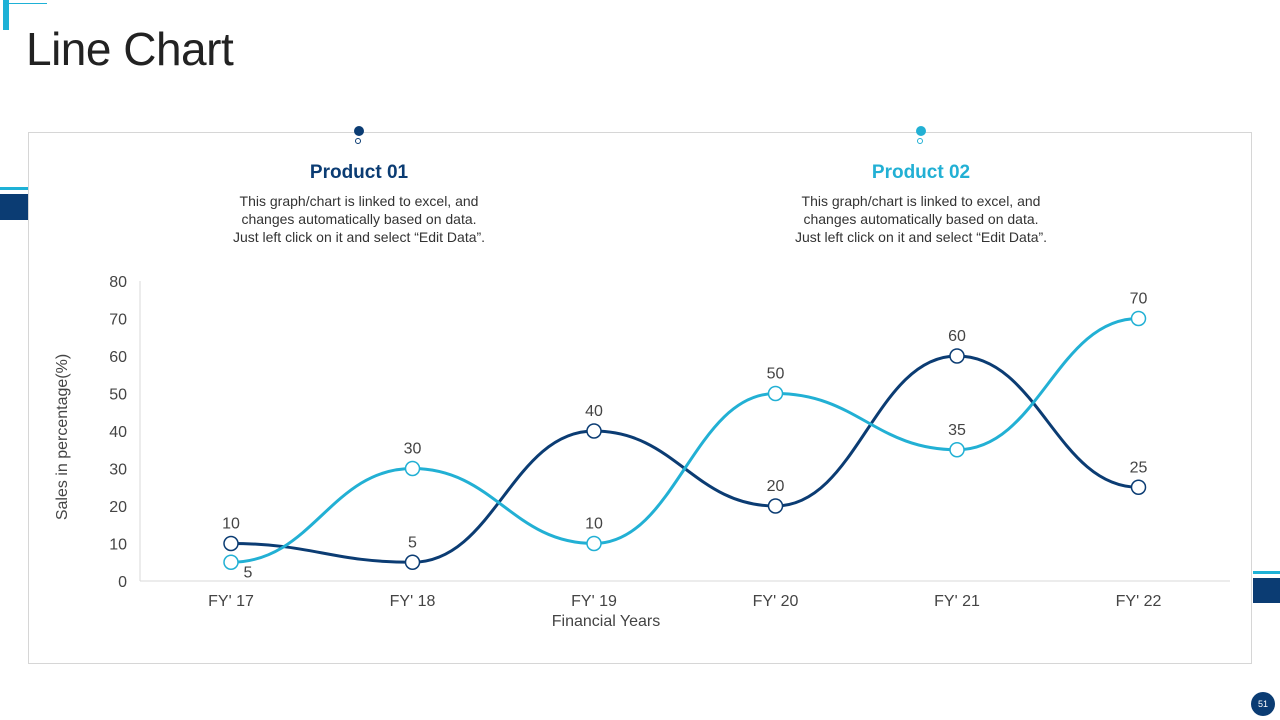  I want to click on x-tick-label: FY' 19, so click(594, 601).